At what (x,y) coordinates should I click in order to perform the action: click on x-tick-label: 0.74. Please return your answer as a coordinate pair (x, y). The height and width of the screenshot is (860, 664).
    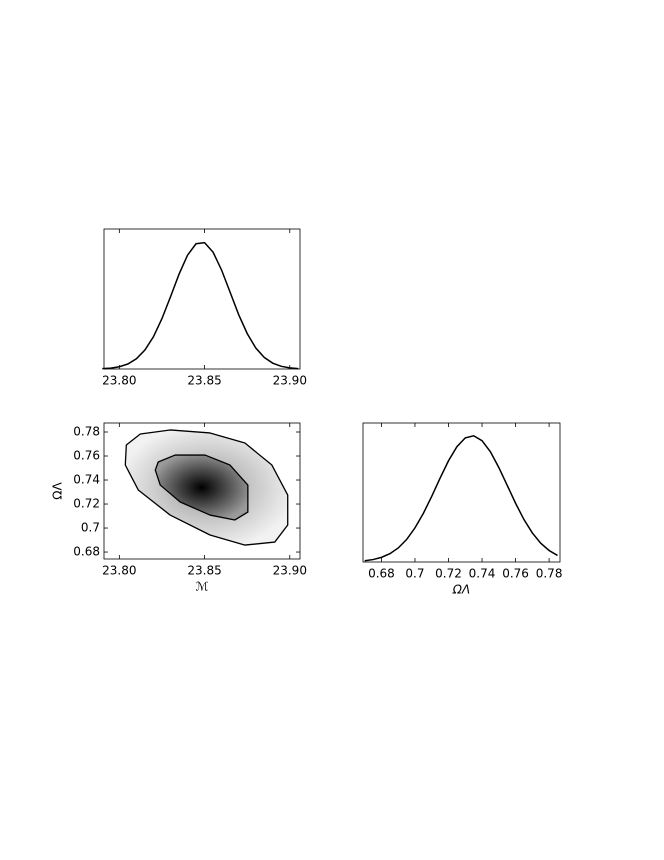
    Looking at the image, I should click on (482, 574).